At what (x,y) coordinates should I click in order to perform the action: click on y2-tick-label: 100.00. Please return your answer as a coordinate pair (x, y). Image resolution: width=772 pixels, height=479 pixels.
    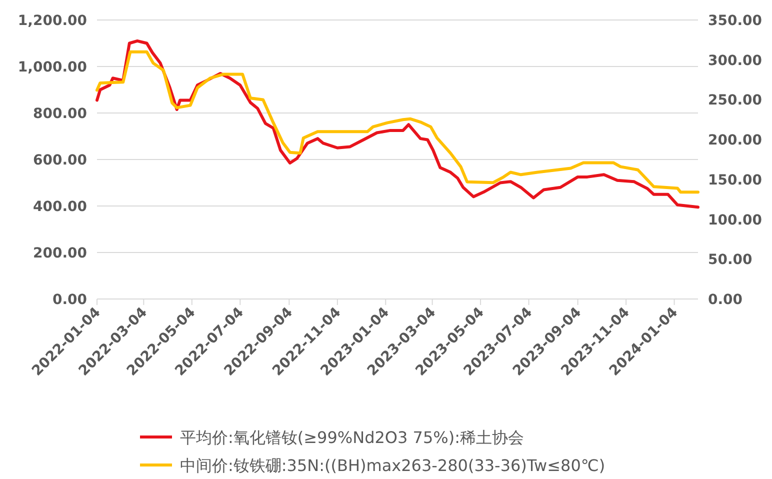
    Looking at the image, I should click on (735, 220).